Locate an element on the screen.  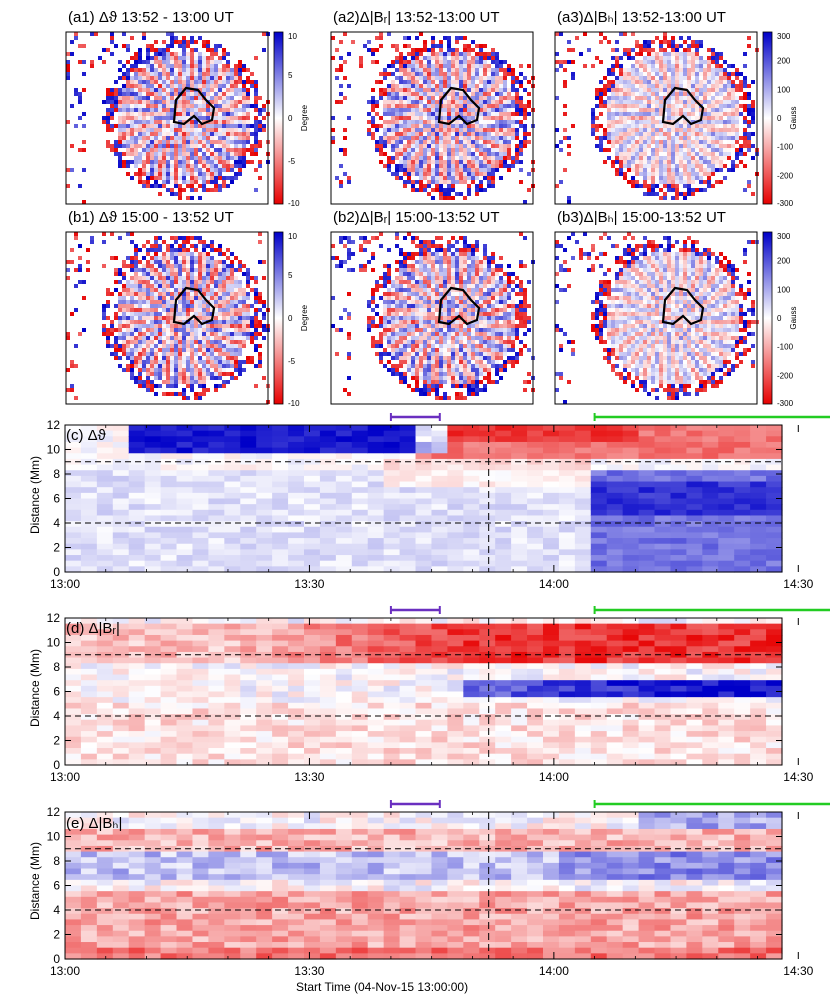
map-title-a2: (a2)Δ|Bᵣ| 13:52-13:00 UT is located at coordinates (416, 17).